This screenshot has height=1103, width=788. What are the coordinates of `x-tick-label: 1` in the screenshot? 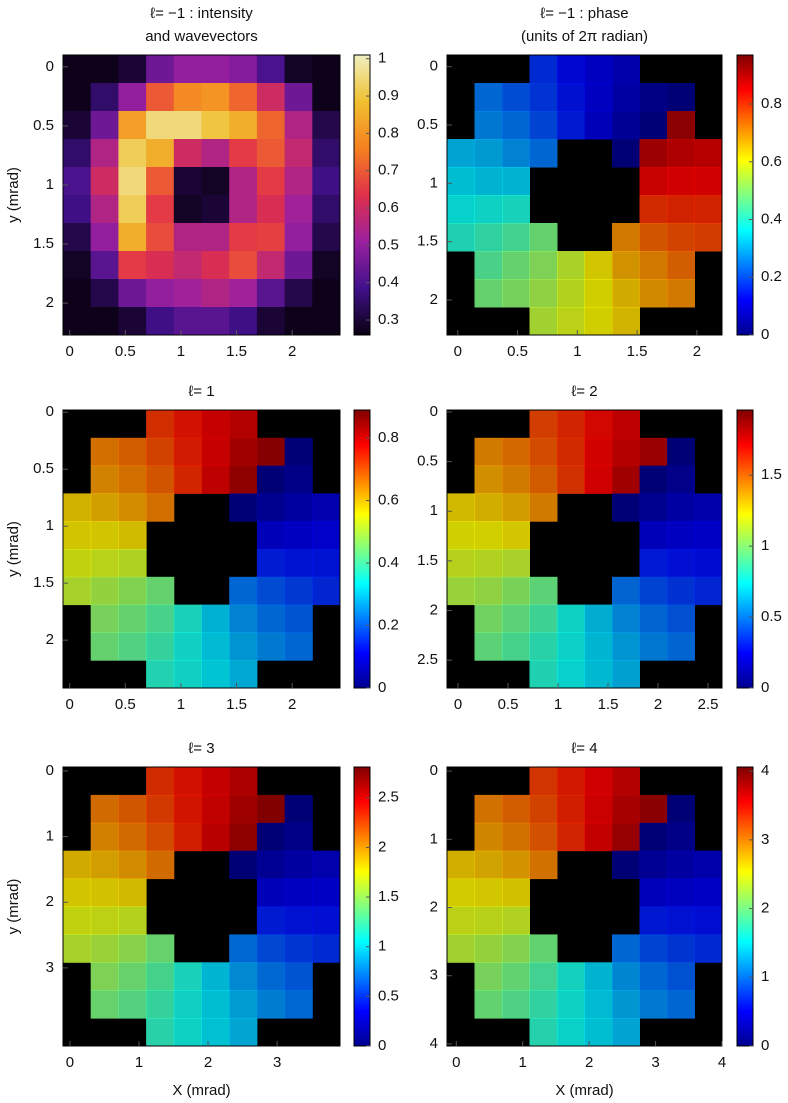 It's located at (181, 704).